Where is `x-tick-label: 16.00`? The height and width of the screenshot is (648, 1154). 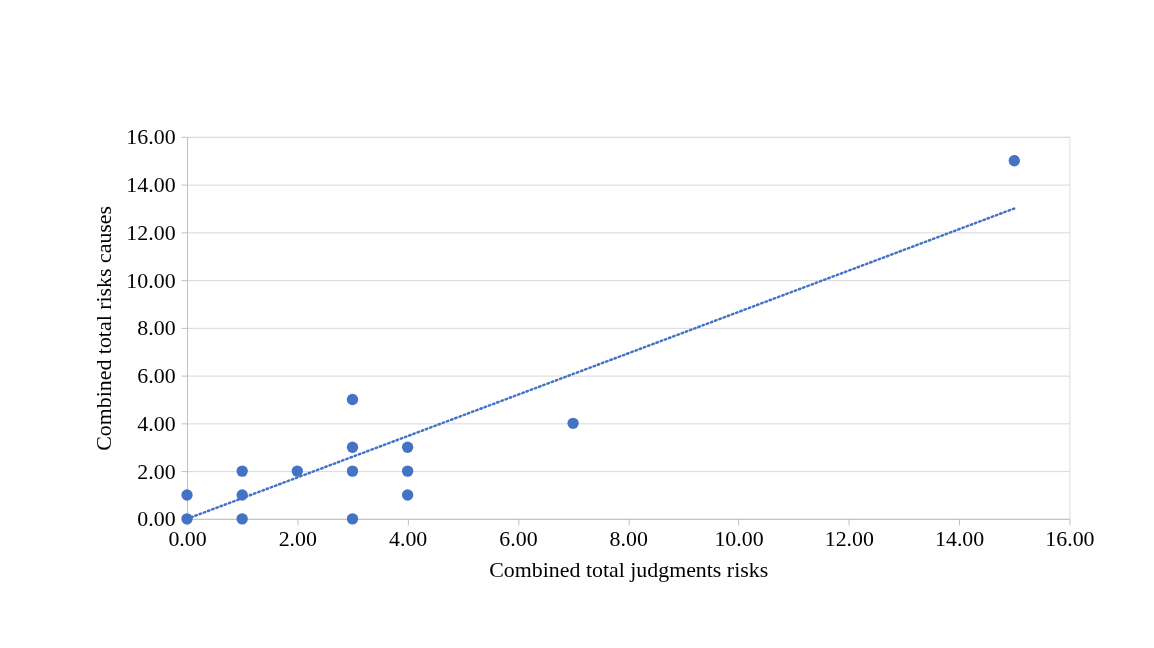 x-tick-label: 16.00 is located at coordinates (1070, 539).